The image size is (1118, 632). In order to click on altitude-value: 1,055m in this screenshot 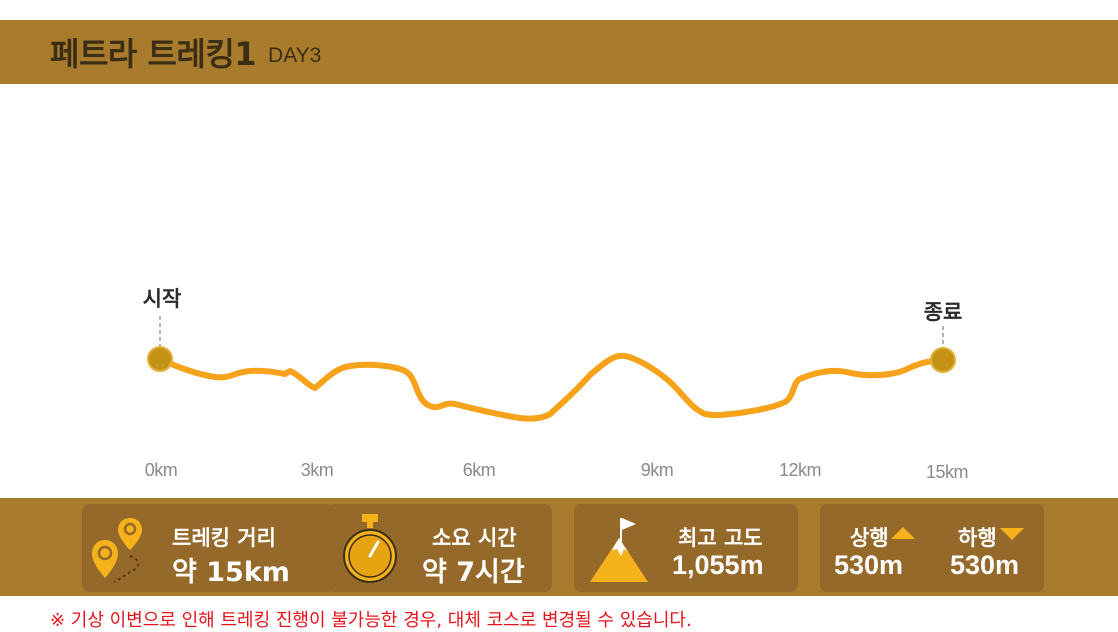, I will do `click(718, 565)`.